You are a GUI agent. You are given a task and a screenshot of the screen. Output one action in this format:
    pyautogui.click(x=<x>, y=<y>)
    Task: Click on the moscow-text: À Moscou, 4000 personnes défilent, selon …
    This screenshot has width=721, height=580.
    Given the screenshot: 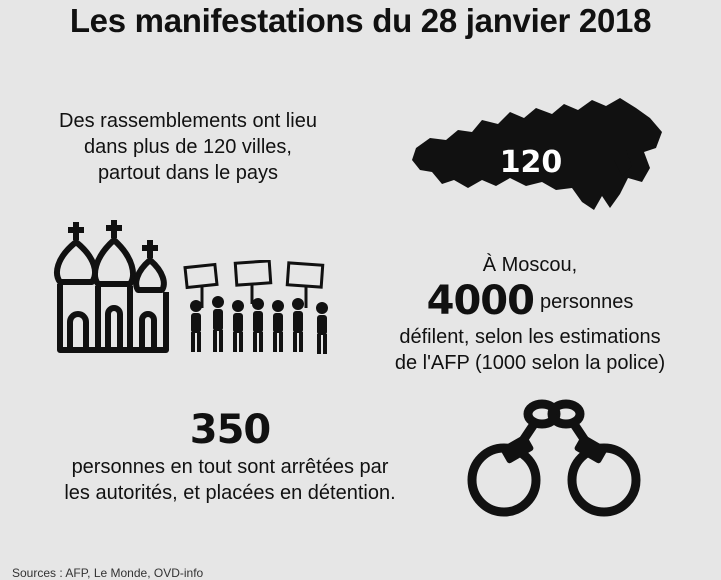 What is the action you would take?
    pyautogui.click(x=530, y=314)
    